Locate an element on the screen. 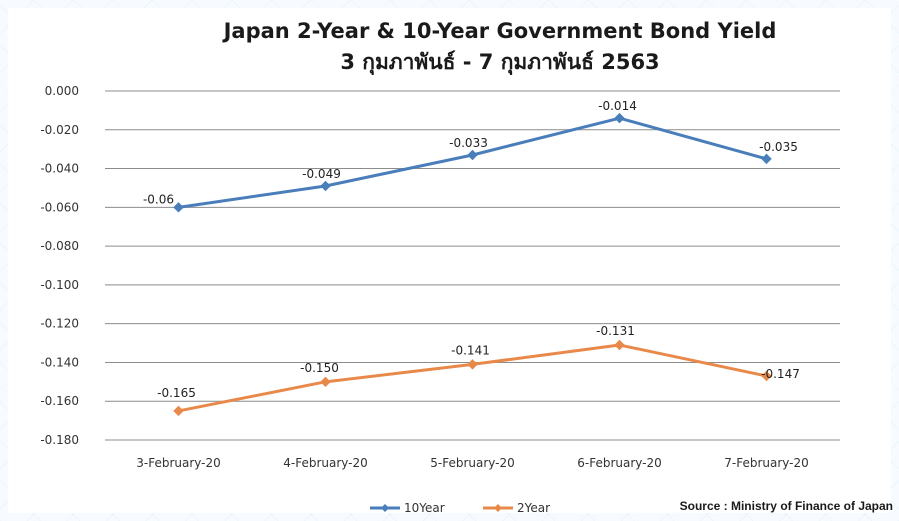 This screenshot has height=521, width=899. y-tick-label: -0.180 is located at coordinates (59, 440).